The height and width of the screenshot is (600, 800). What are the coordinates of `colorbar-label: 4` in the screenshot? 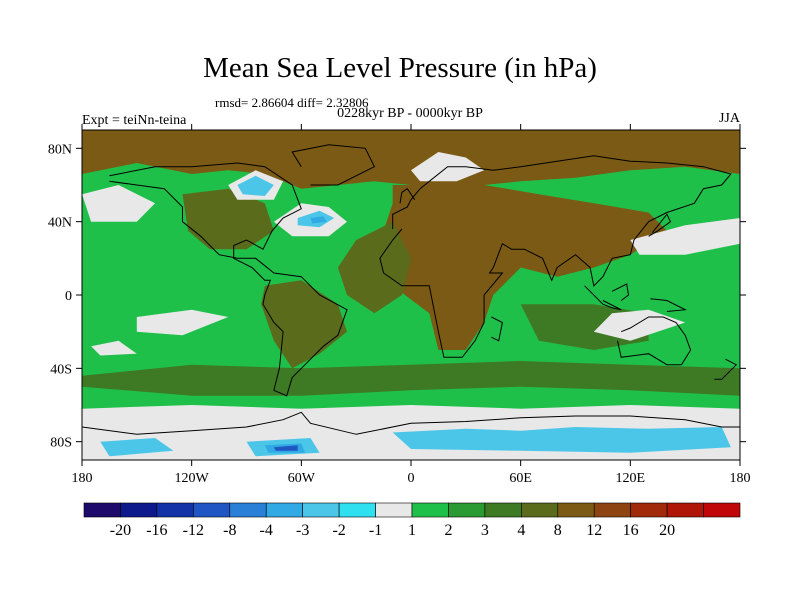 It's located at (521, 530).